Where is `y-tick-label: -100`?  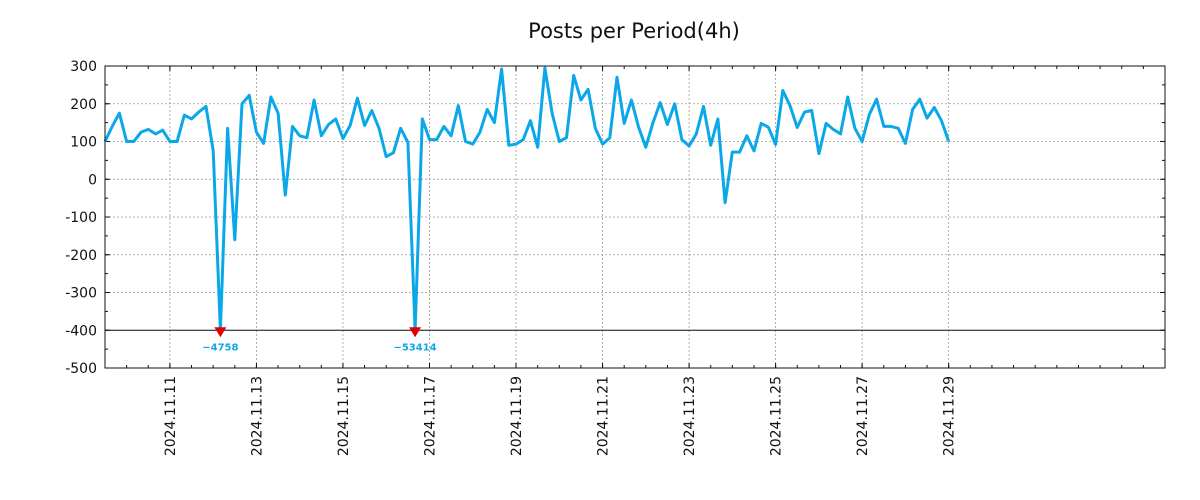 y-tick-label: -100 is located at coordinates (81, 218).